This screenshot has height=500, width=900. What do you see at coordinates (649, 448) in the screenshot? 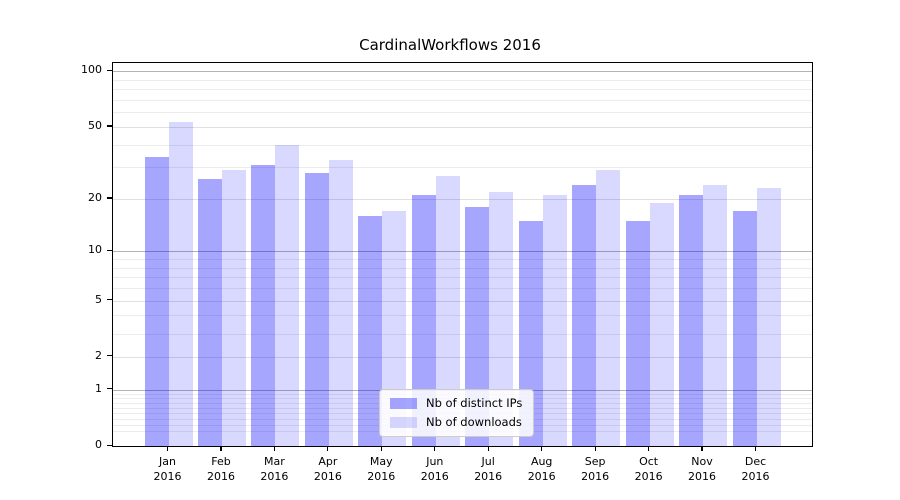
I see `x-tick-oct` at bounding box center [649, 448].